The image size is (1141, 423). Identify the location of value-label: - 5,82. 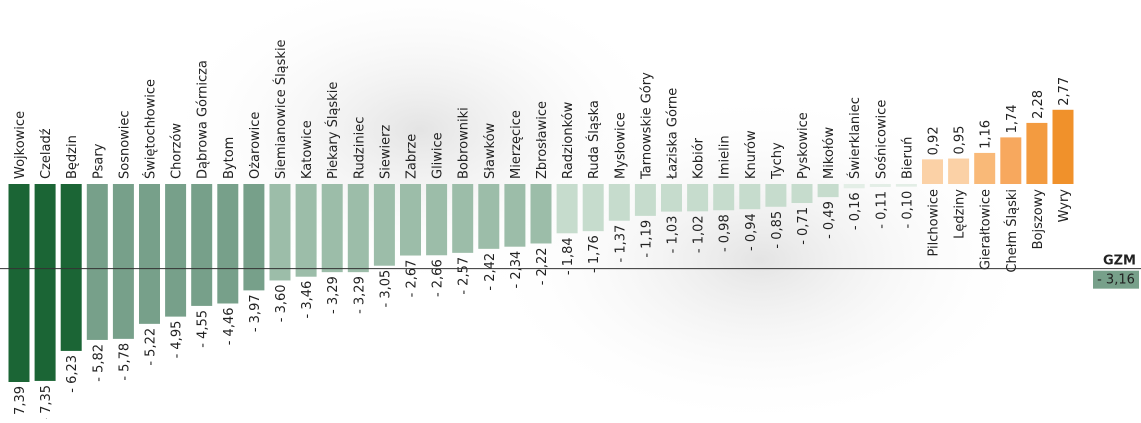
(98, 363).